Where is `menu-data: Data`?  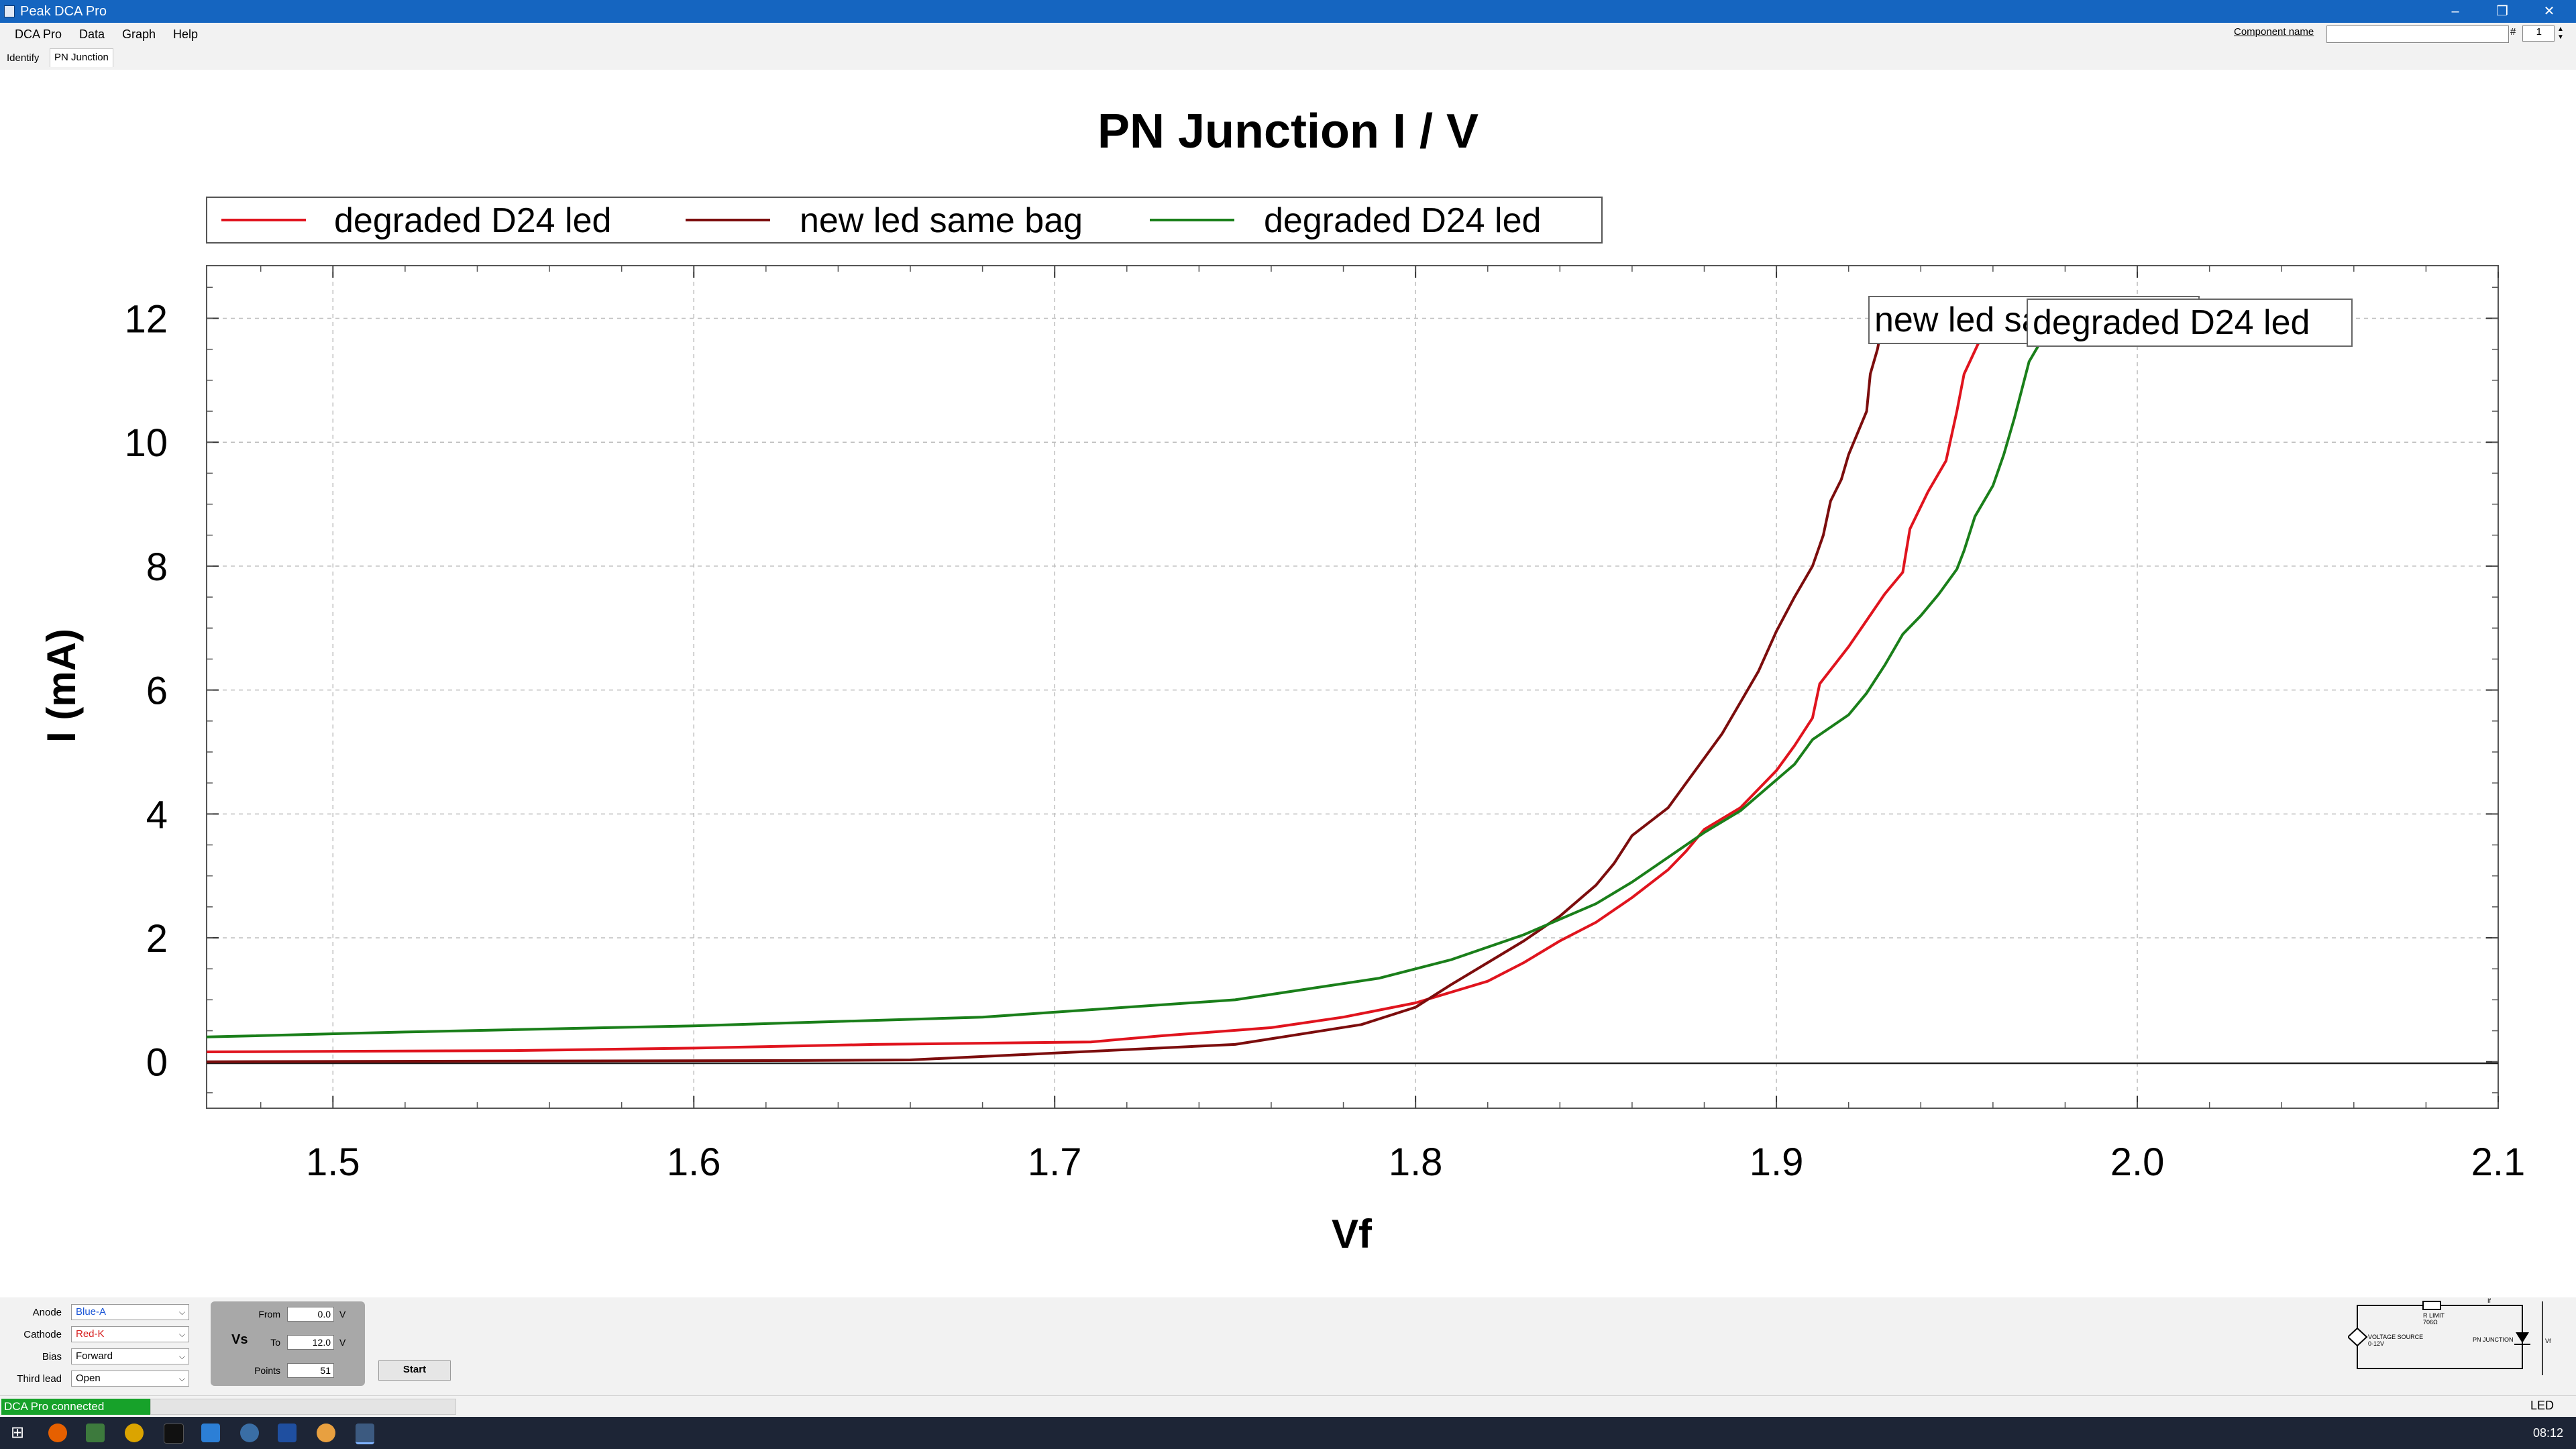 menu-data: Data is located at coordinates (92, 34).